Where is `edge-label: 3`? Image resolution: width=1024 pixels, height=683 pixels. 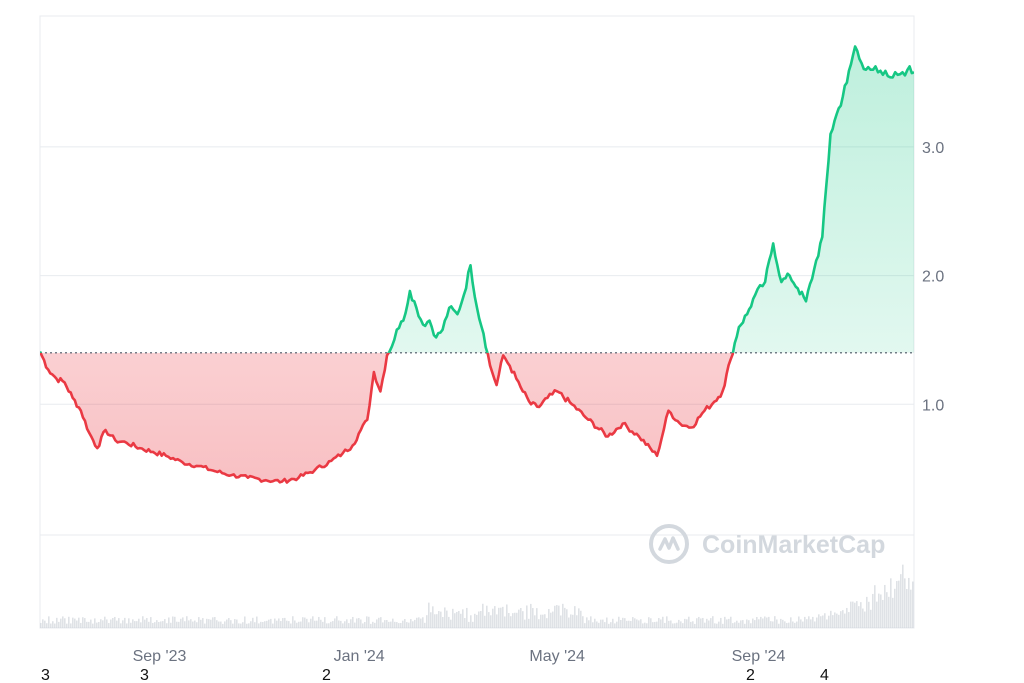
edge-label: 3 is located at coordinates (144, 675).